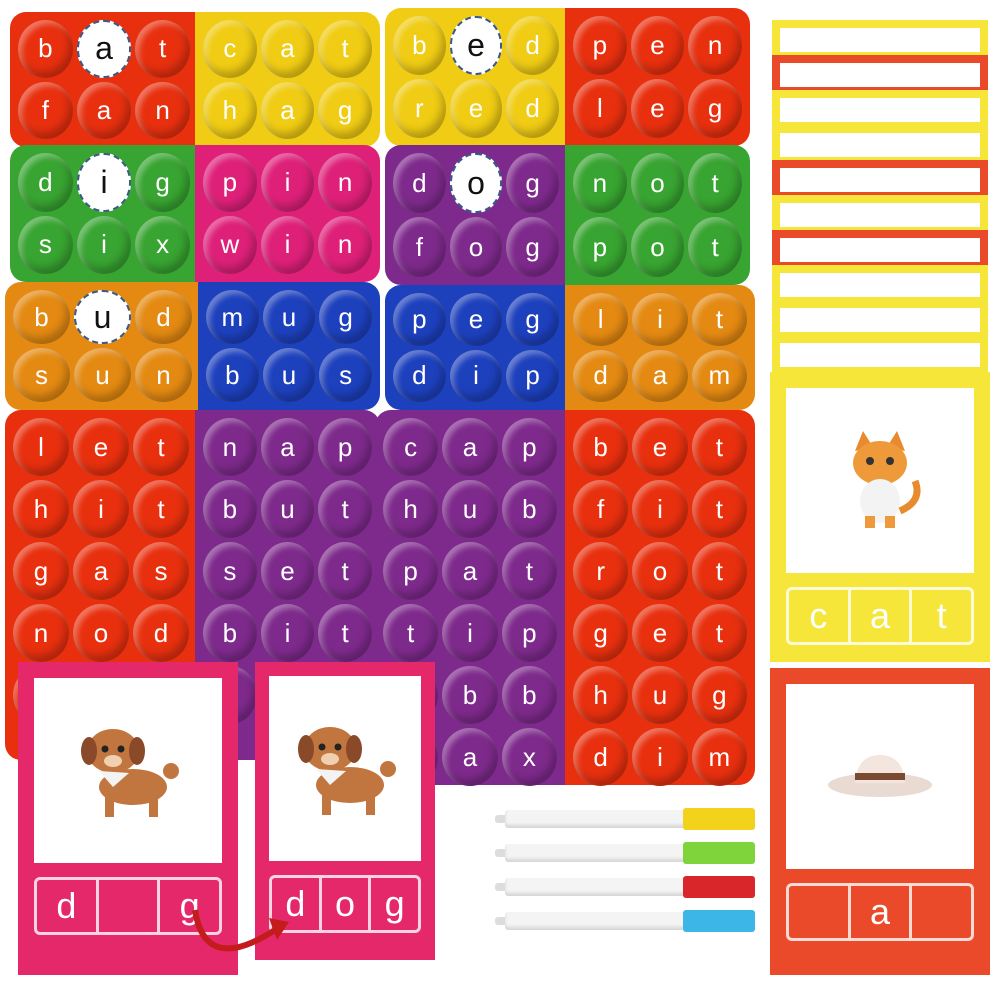 Image resolution: width=1000 pixels, height=981 pixels. What do you see at coordinates (529, 757) in the screenshot?
I see `pop-bubble: x` at bounding box center [529, 757].